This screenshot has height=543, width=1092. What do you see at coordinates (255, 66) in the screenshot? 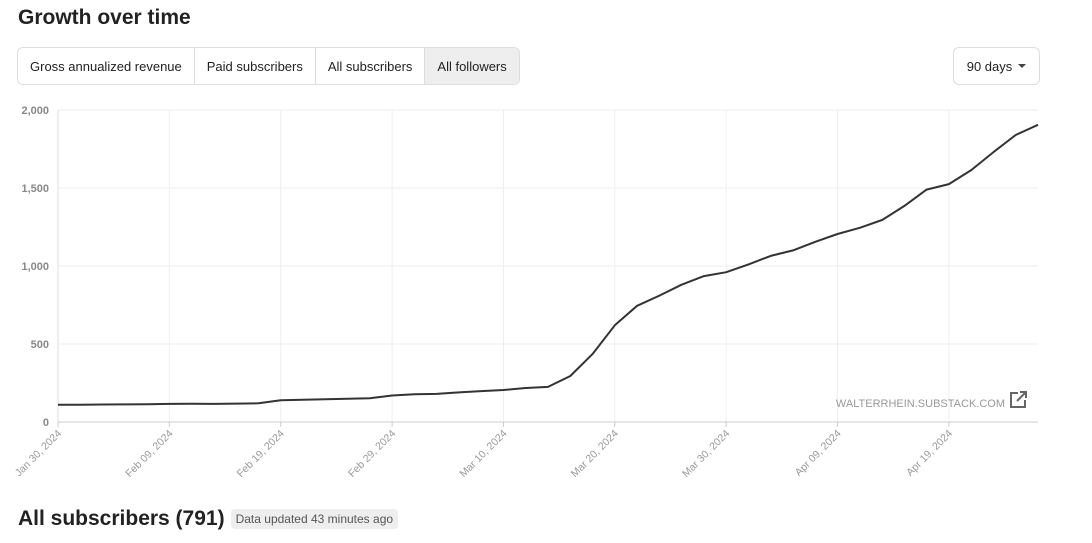
I see `tab: Paid subscribers` at bounding box center [255, 66].